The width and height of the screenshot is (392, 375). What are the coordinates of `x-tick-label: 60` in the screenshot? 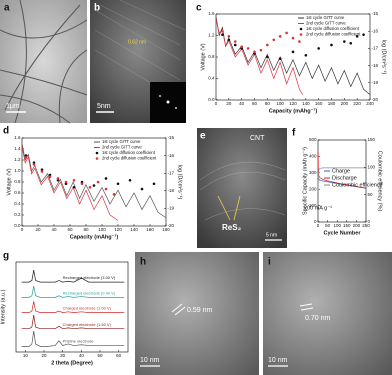 It's located at (70, 229).